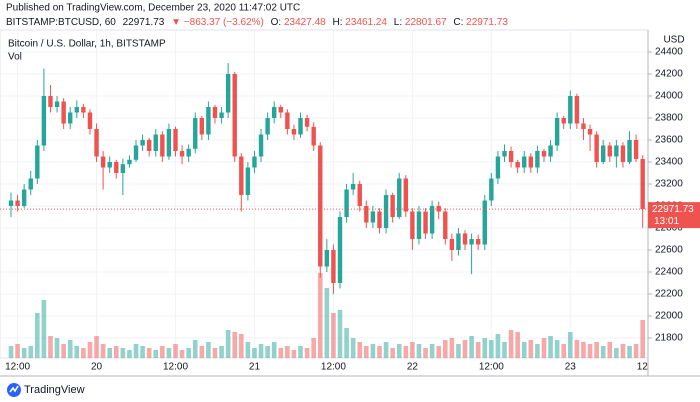  I want to click on ohlc-label: L:, so click(398, 22).